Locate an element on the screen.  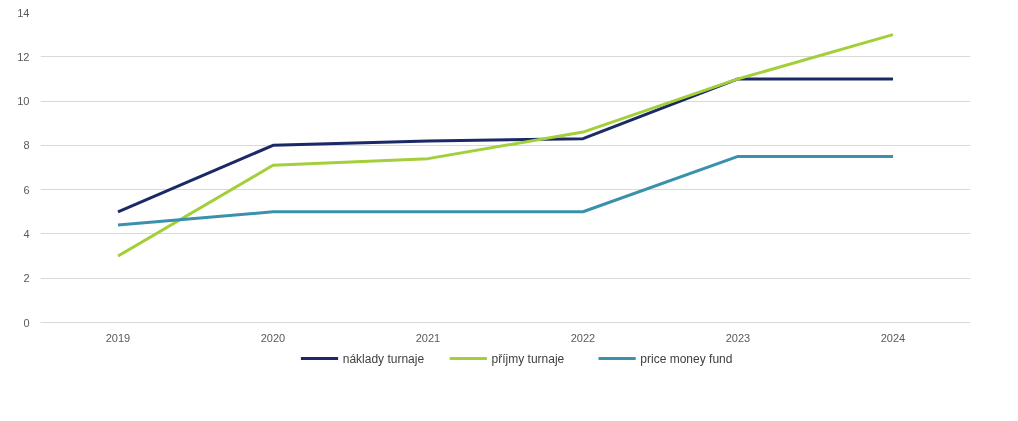
y-tick-label: 12 is located at coordinates (23, 56).